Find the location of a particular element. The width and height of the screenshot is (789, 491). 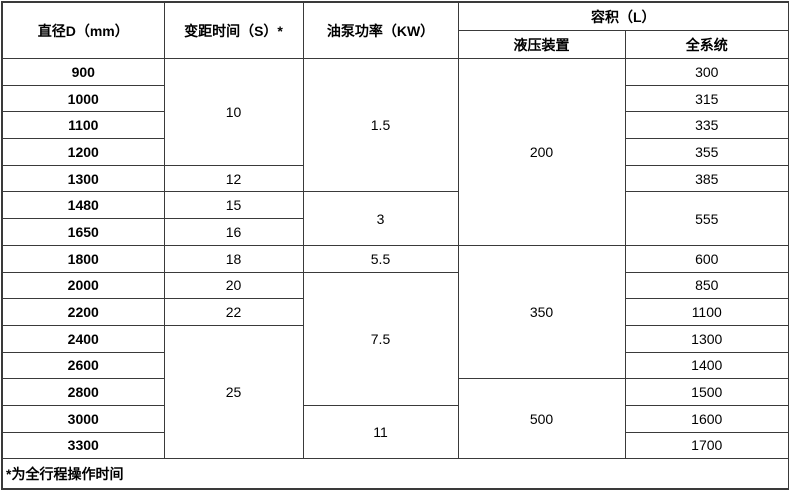

table-row: 1480 15 3 555 is located at coordinates (395, 218).